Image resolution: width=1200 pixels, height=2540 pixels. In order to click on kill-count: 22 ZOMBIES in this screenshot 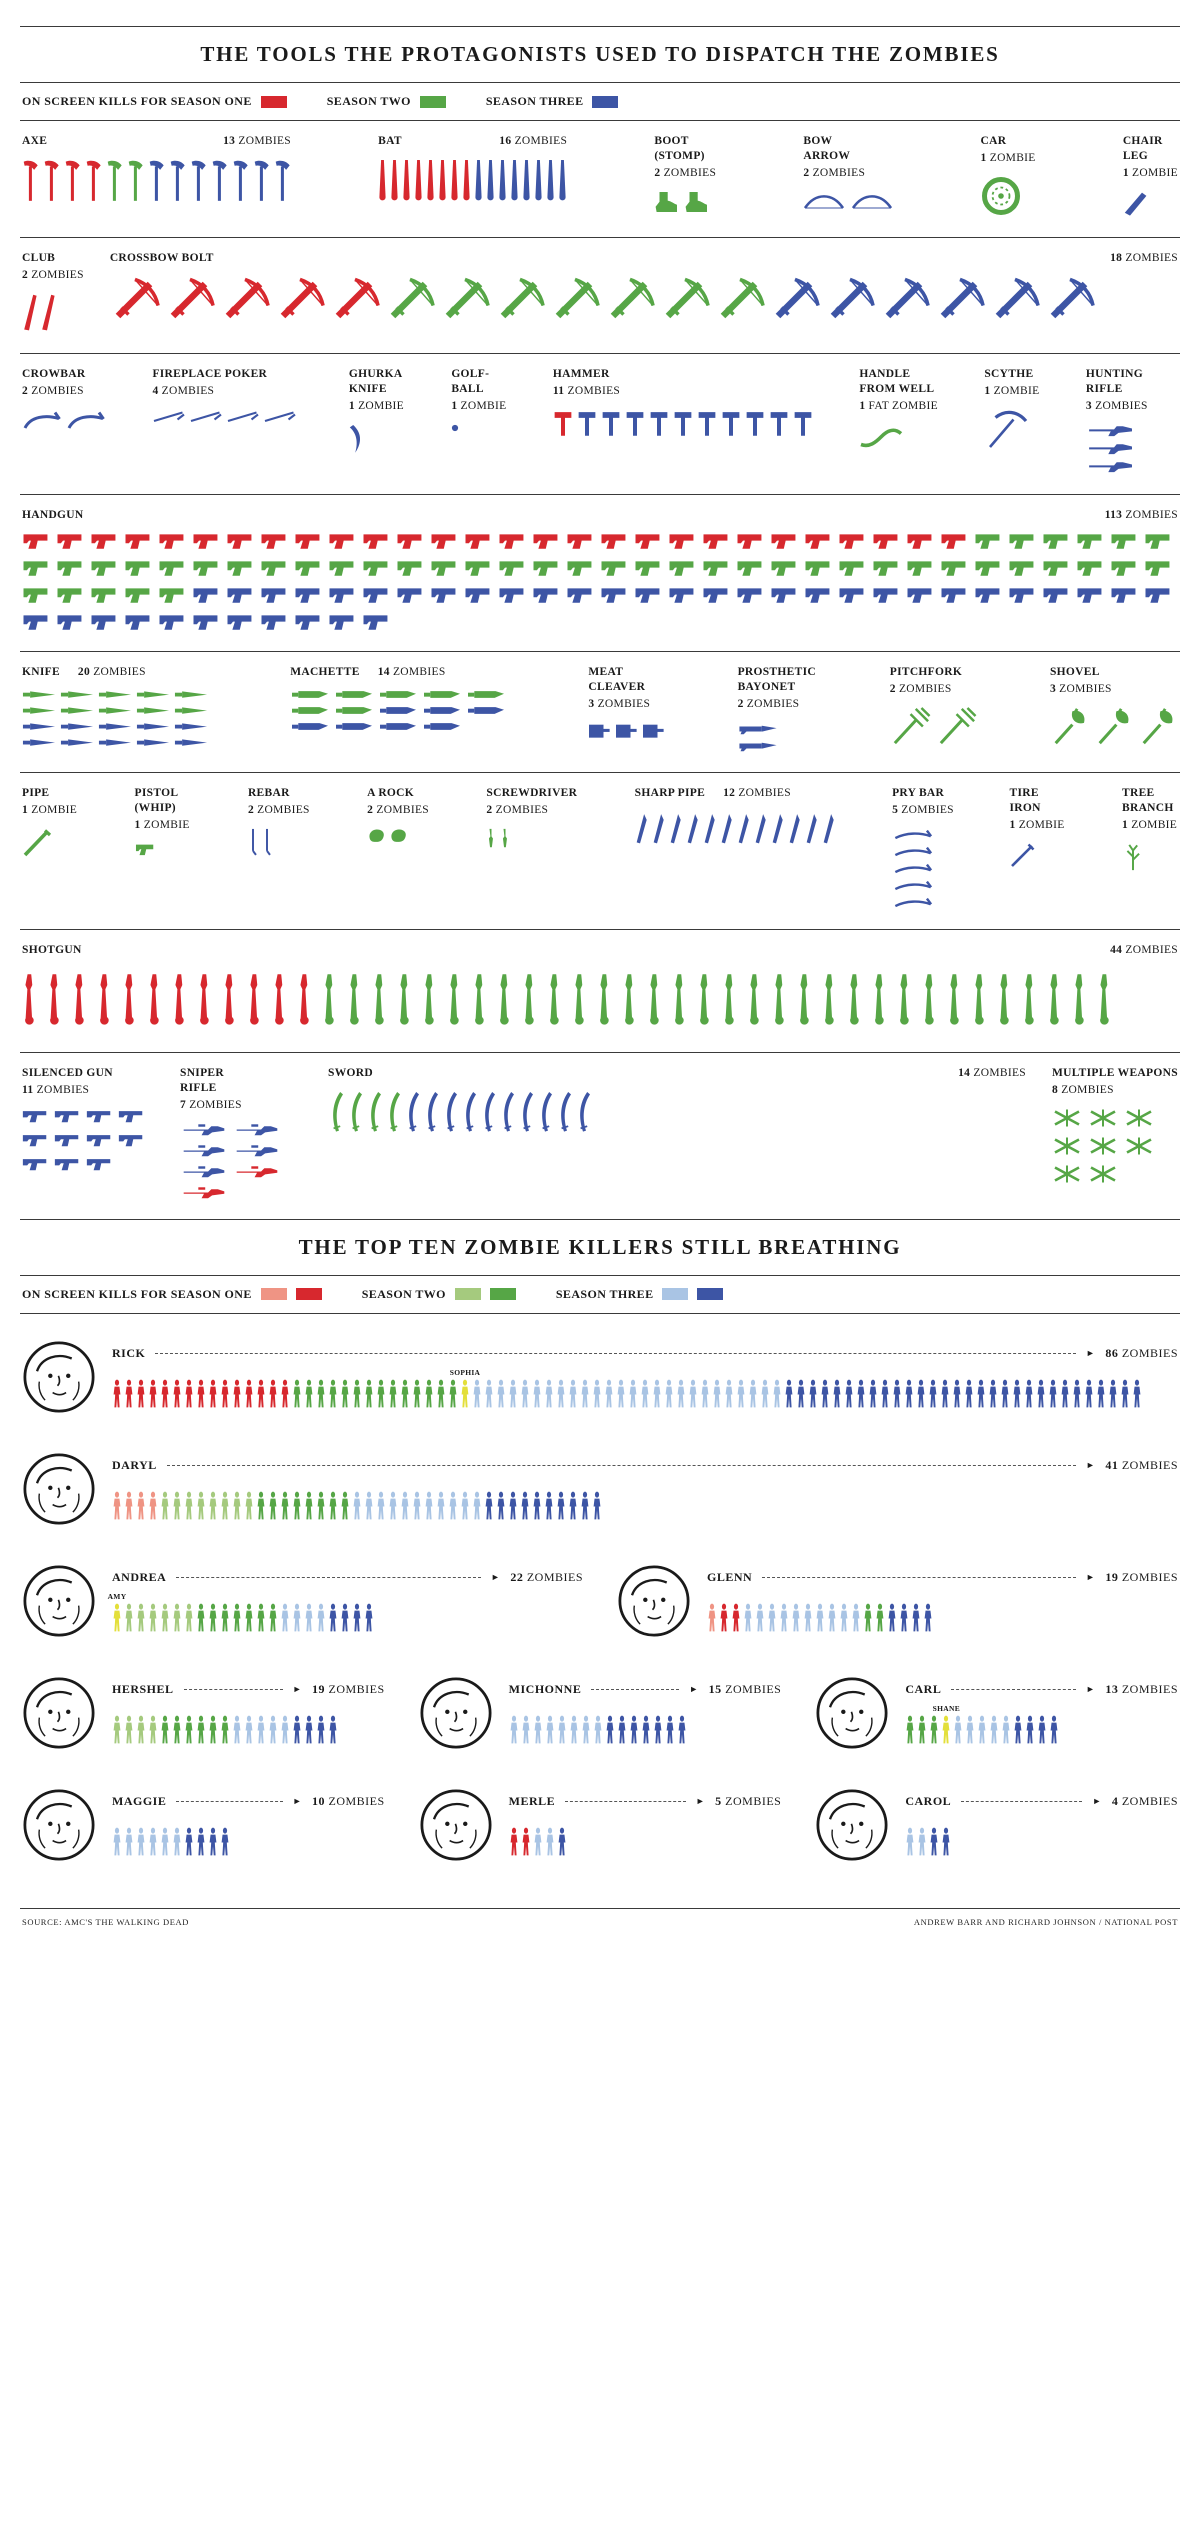, I will do `click(546, 1576)`.